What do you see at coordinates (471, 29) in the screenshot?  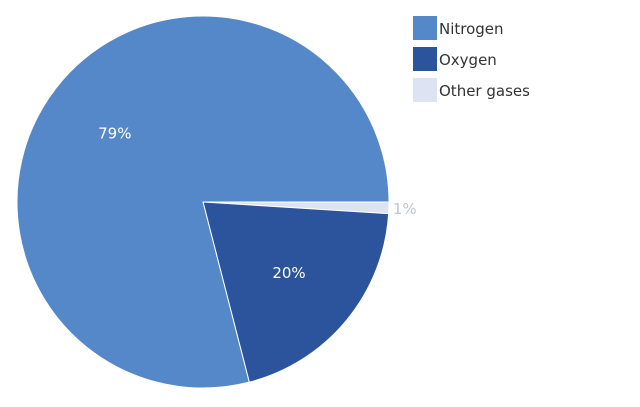 I see `legend-label-nitrogen: Nitrogen` at bounding box center [471, 29].